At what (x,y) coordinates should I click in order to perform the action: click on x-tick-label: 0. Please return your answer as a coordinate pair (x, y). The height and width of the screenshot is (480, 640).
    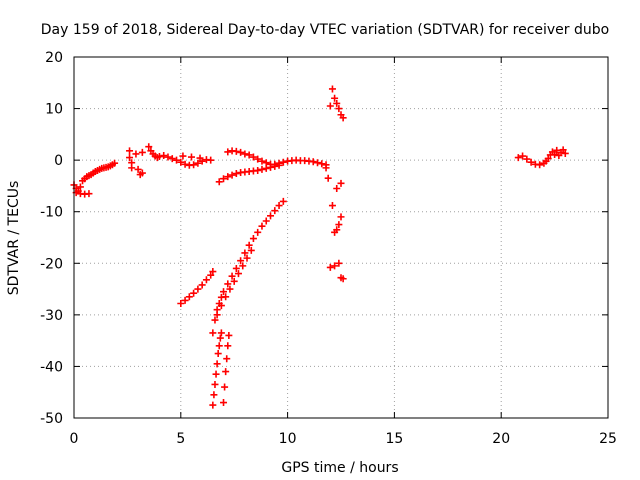
    Looking at the image, I should click on (74, 439).